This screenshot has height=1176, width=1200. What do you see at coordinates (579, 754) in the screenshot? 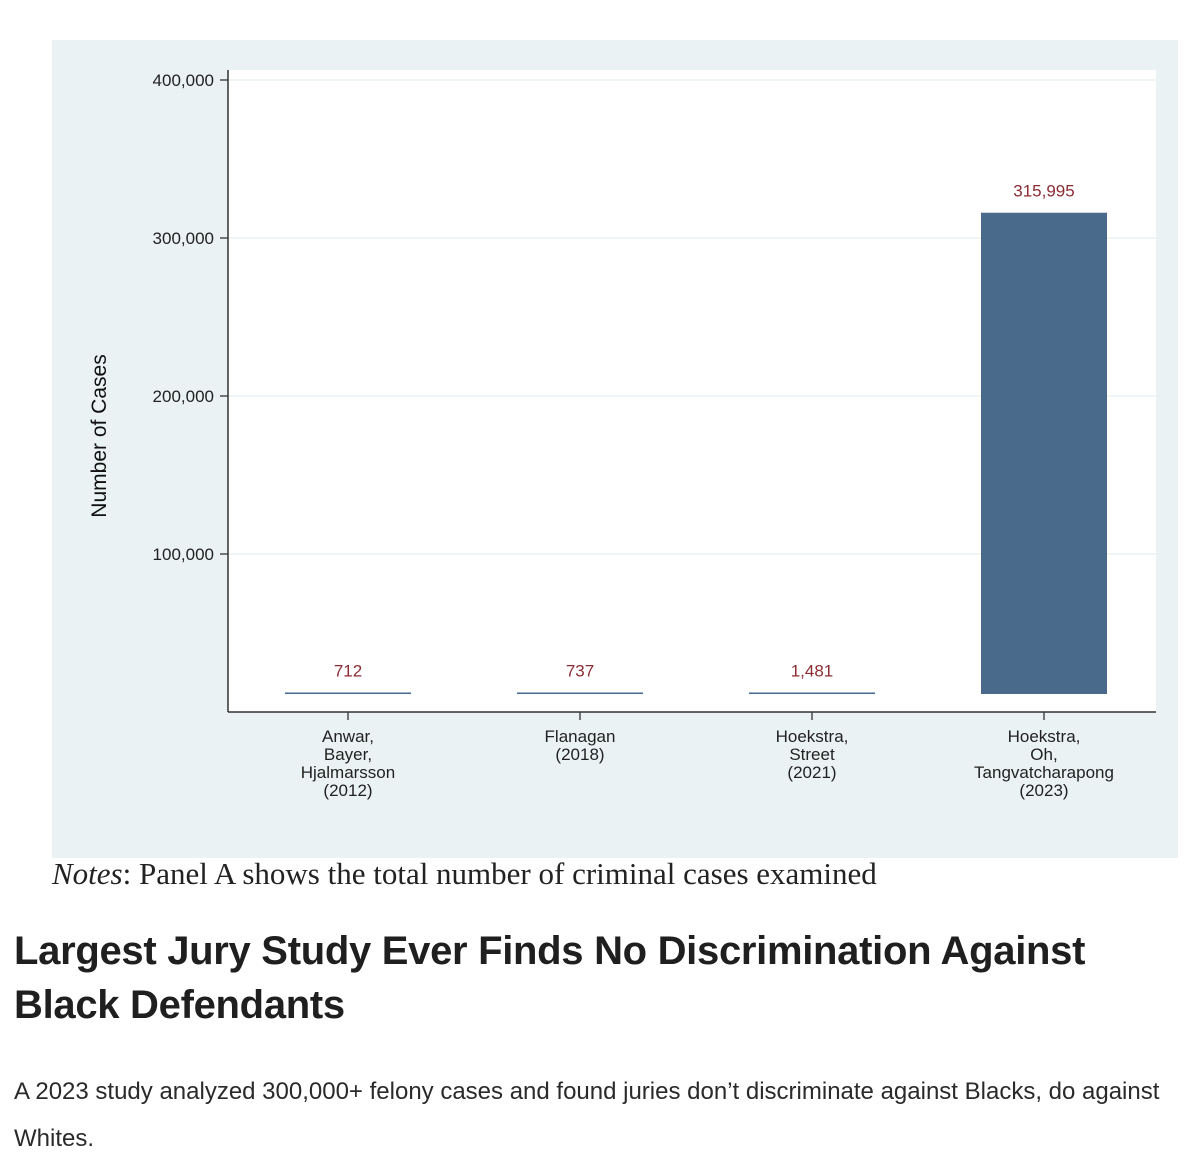
I see `x-tick-label: (2018)` at bounding box center [579, 754].